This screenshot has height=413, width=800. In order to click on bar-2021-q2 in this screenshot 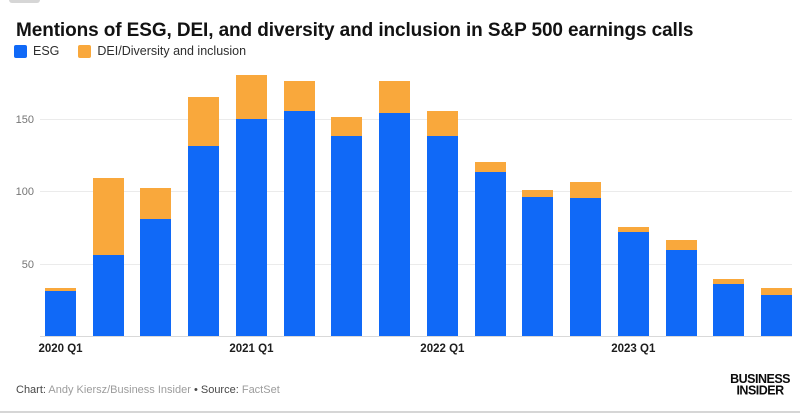, I will do `click(299, 208)`.